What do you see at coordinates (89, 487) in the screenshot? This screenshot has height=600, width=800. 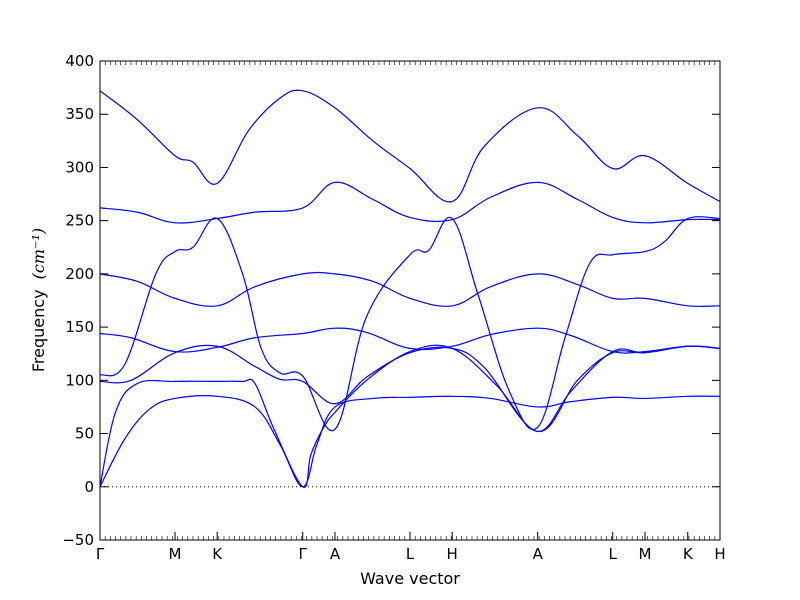 I see `y-tick-label: 0` at bounding box center [89, 487].